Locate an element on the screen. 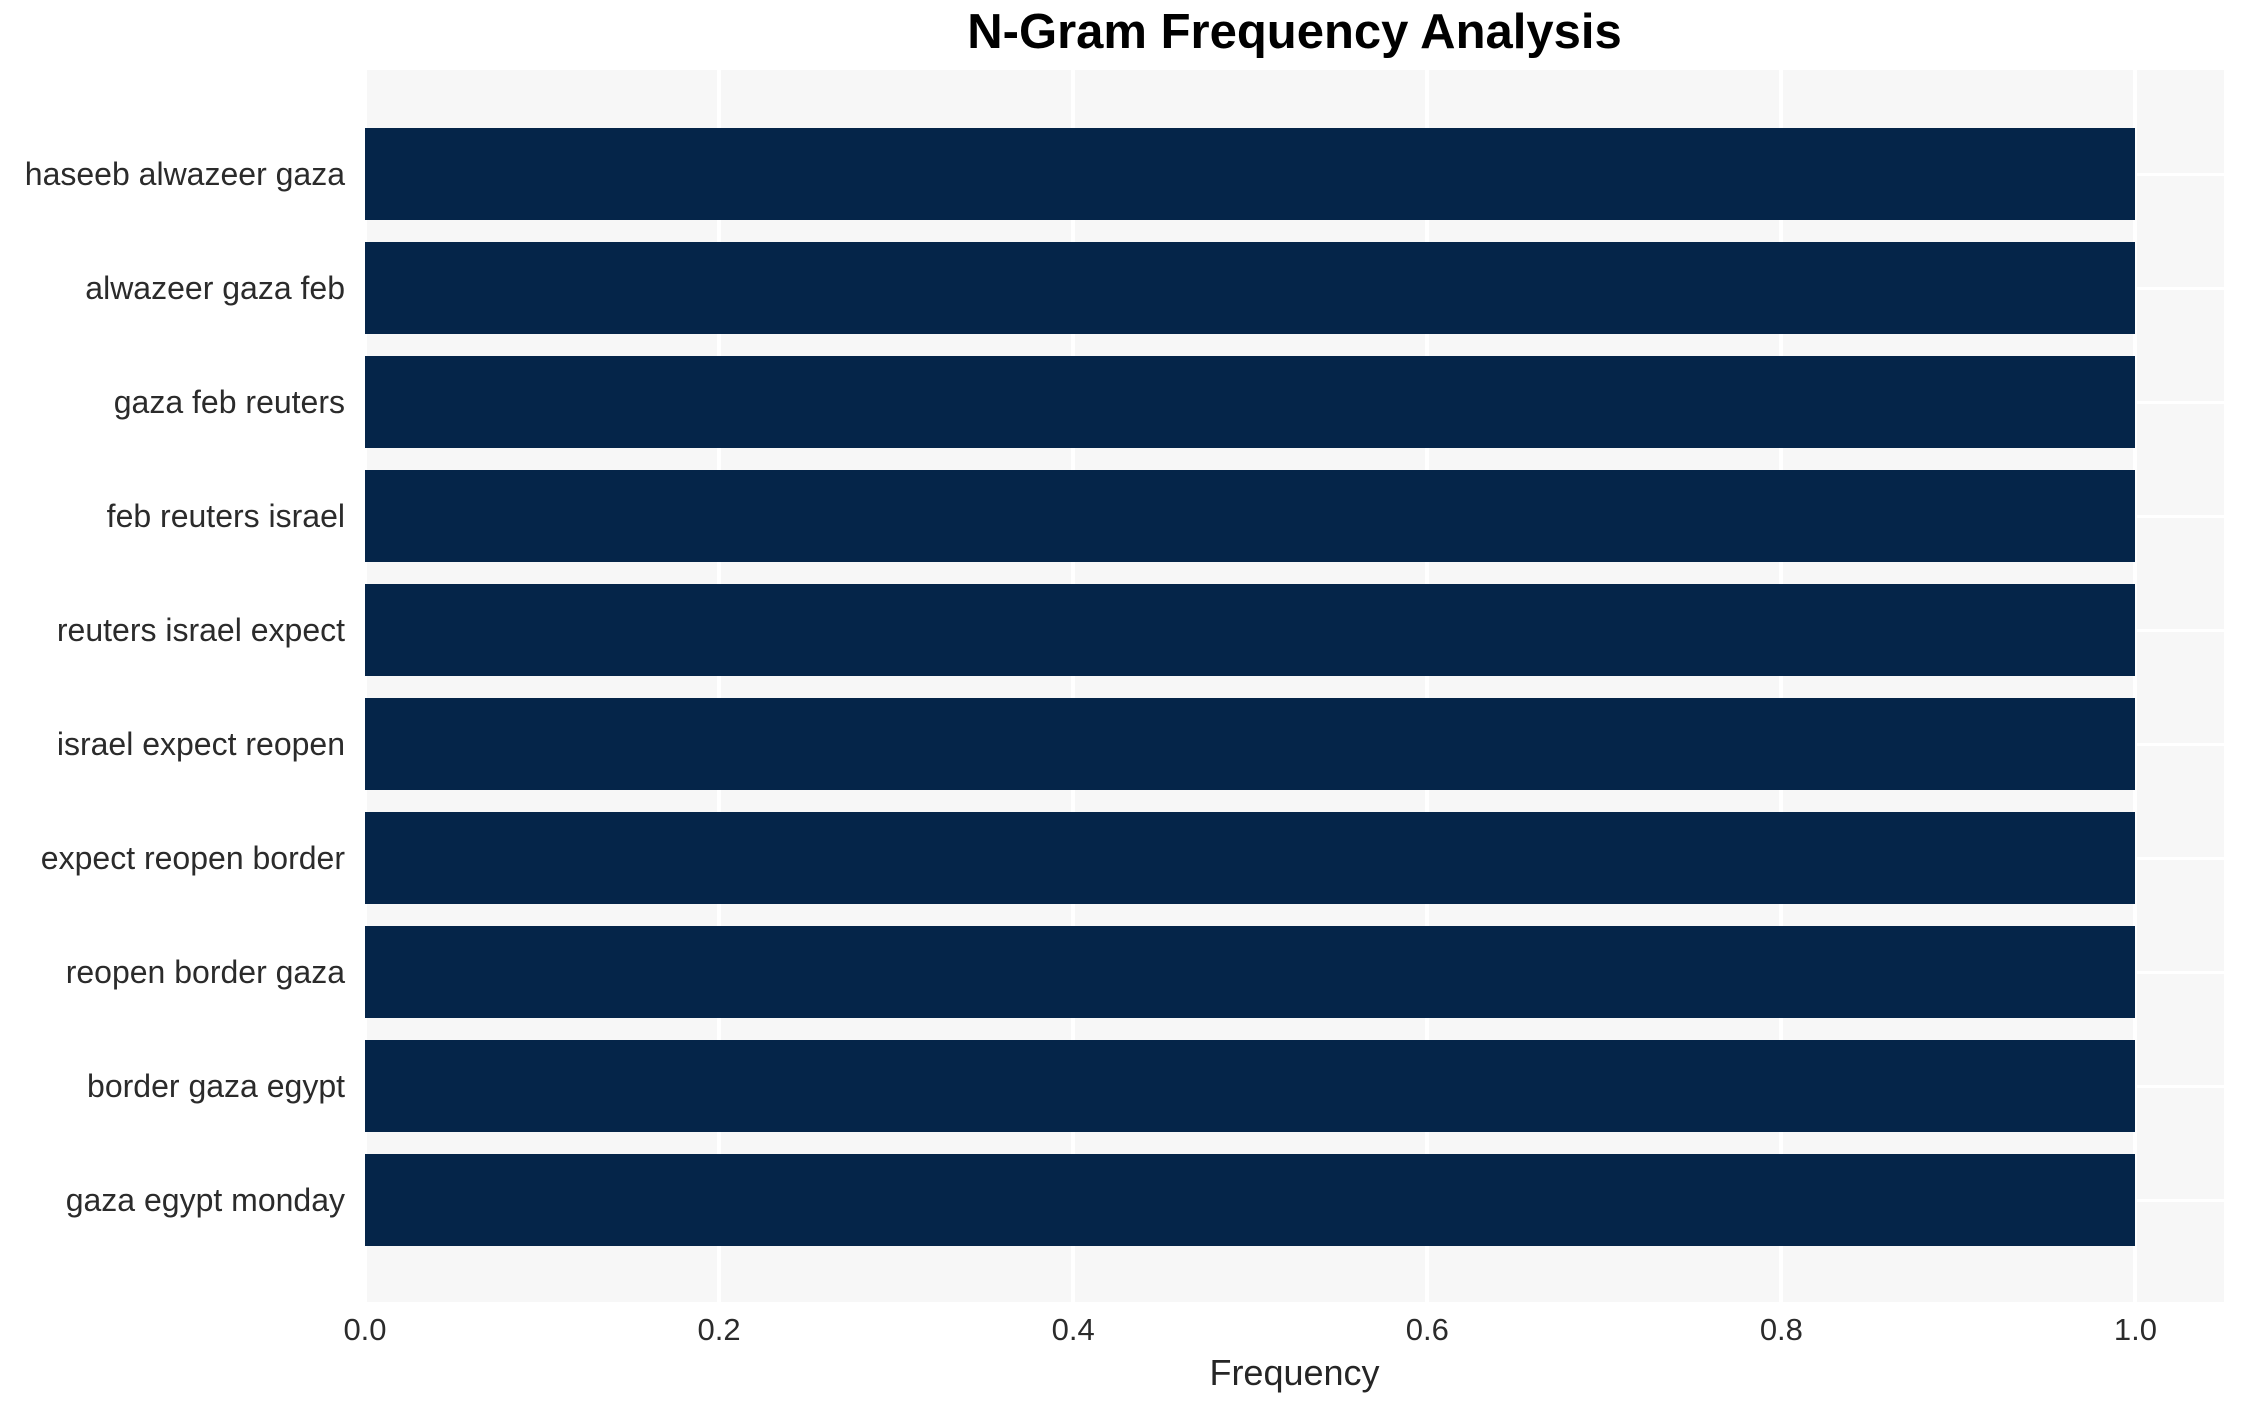 This screenshot has height=1402, width=2244. bar-israel-expect-reopen is located at coordinates (1250, 744).